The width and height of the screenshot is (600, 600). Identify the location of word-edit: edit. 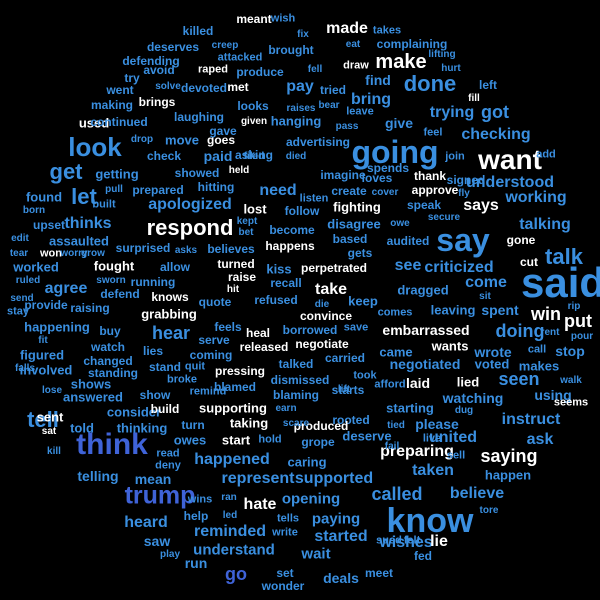
(20, 238).